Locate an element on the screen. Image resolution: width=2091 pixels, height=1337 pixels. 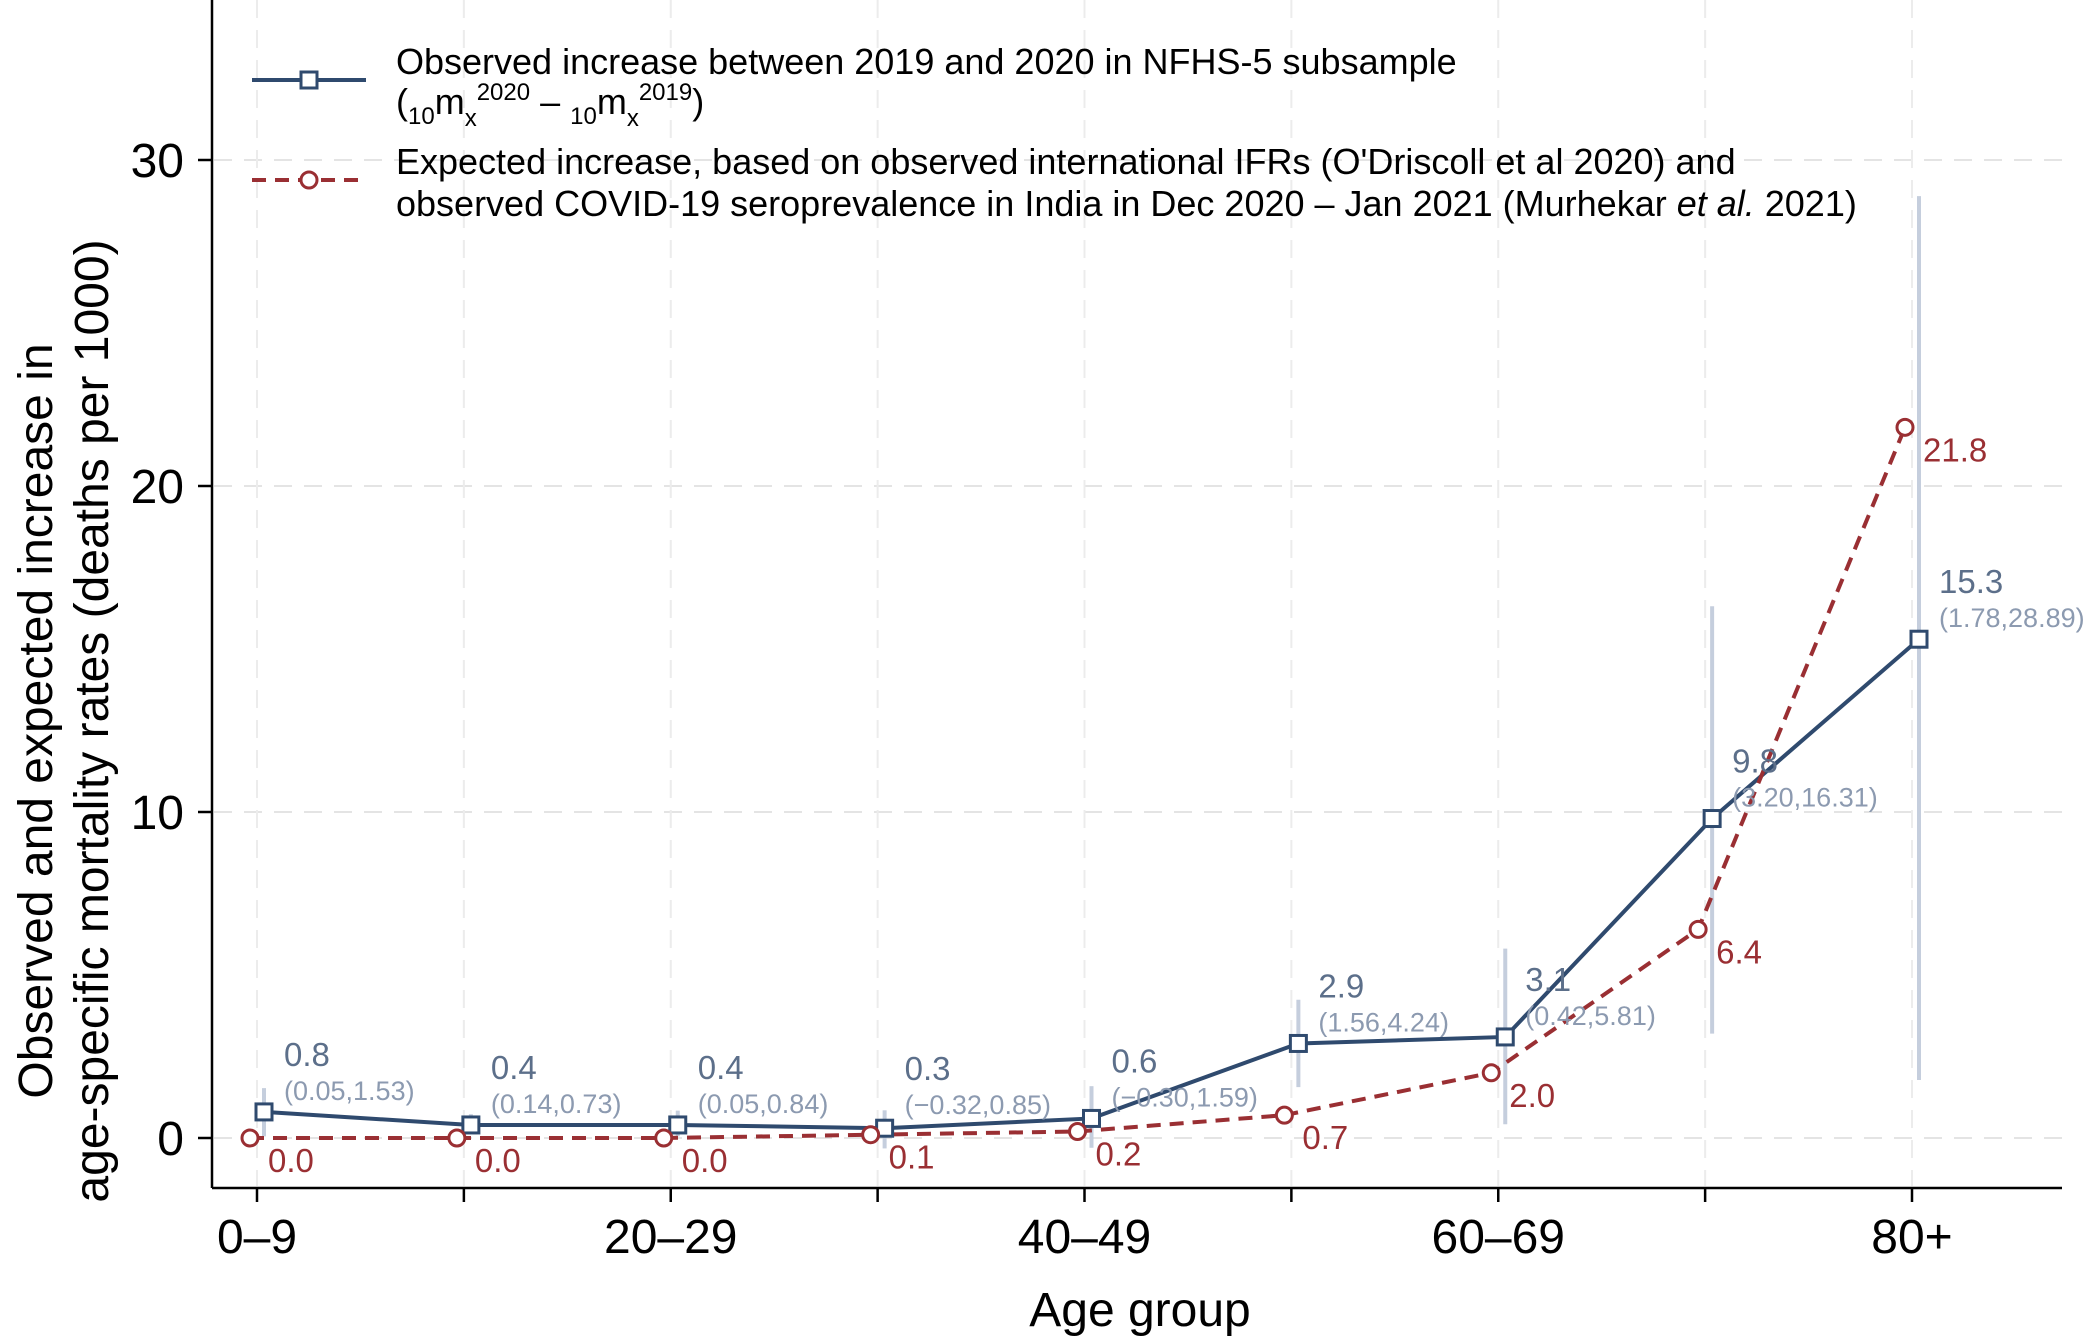
data-label-observed: 2.9 is located at coordinates (1341, 985).